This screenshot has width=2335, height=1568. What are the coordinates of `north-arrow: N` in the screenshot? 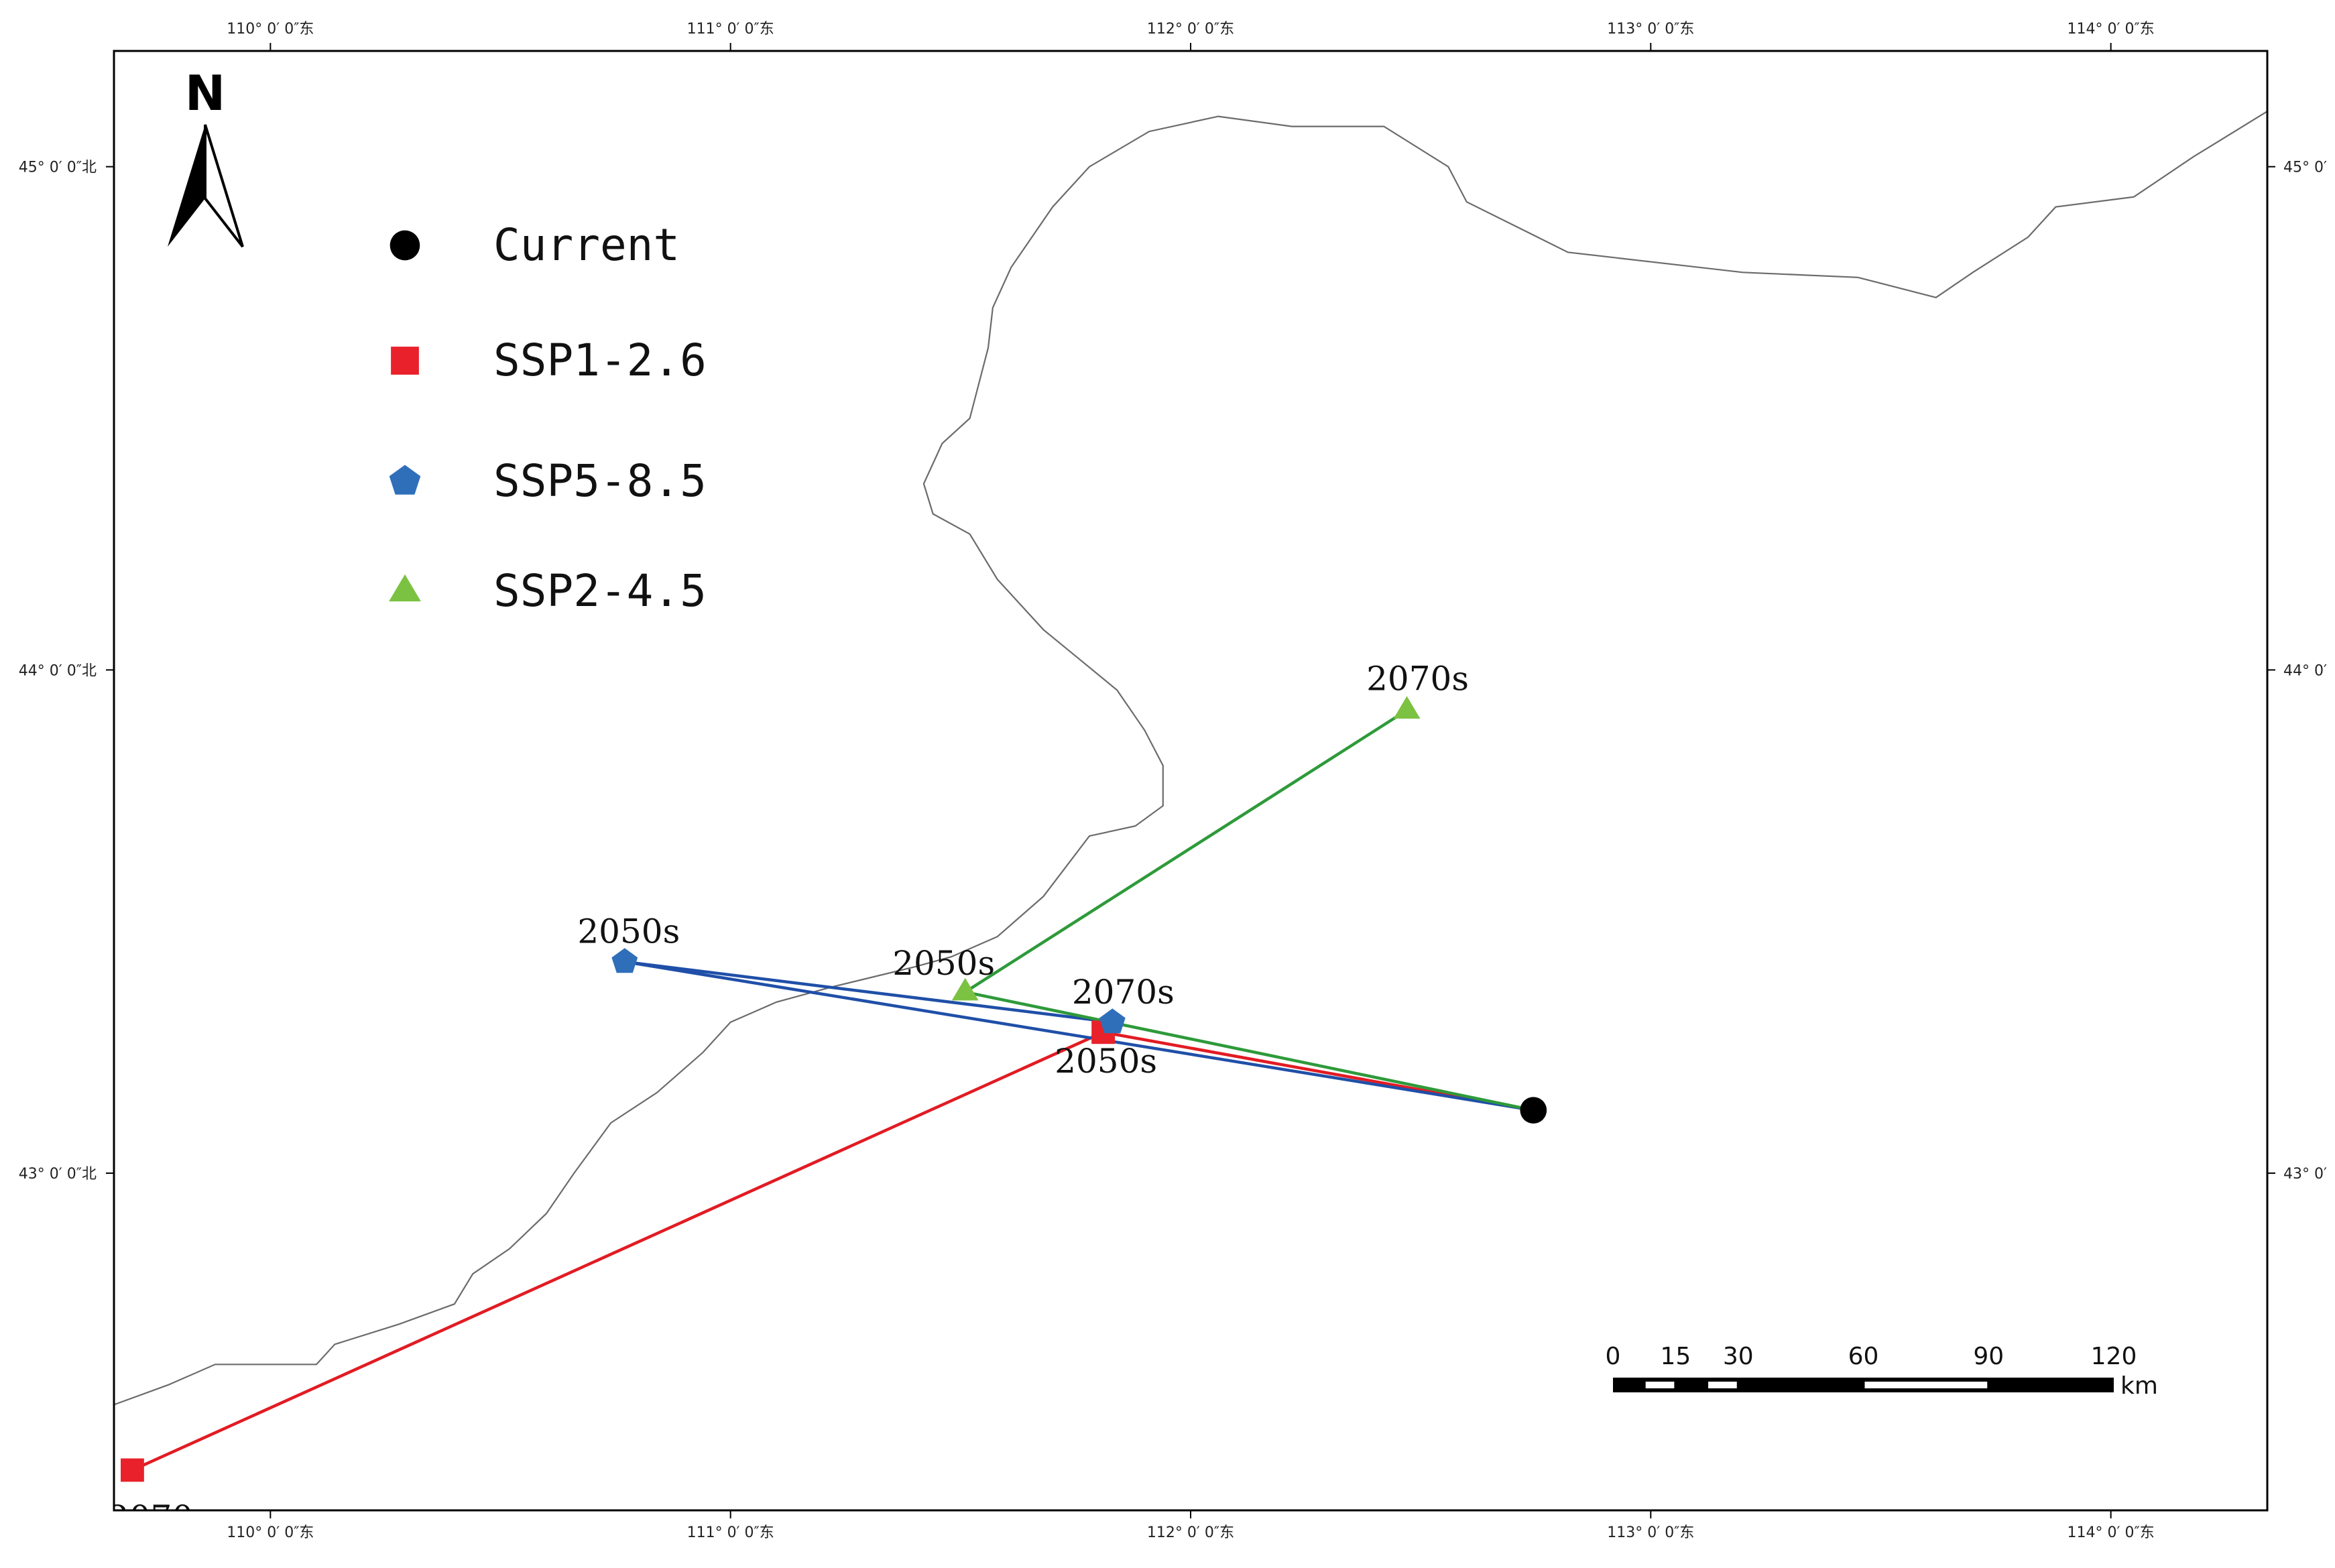 It's located at (206, 157).